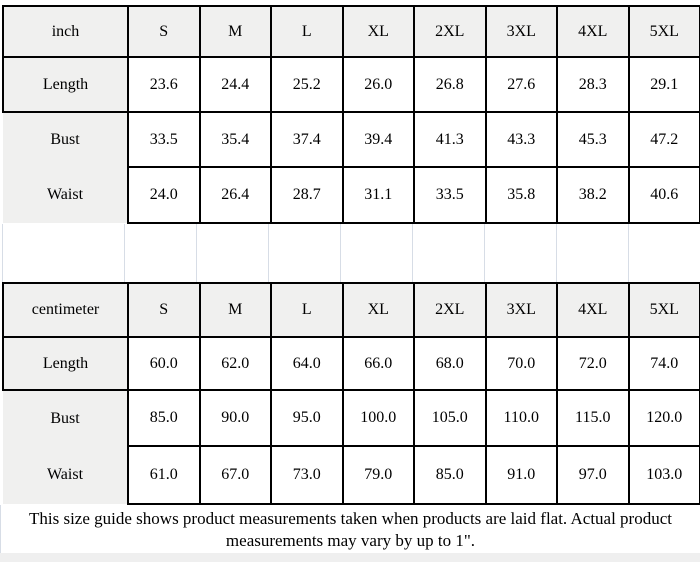 This screenshot has width=700, height=562. What do you see at coordinates (663, 139) in the screenshot?
I see `measurement-cell: 47.2` at bounding box center [663, 139].